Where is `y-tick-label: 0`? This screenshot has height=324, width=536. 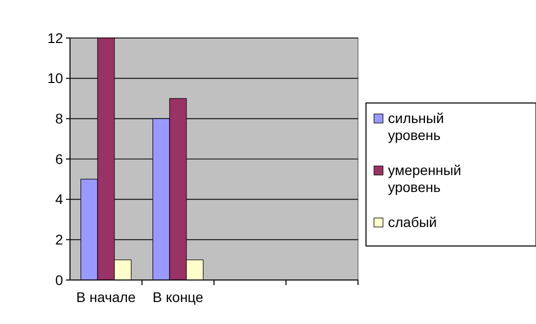 y-tick-label: 0 is located at coordinates (59, 280).